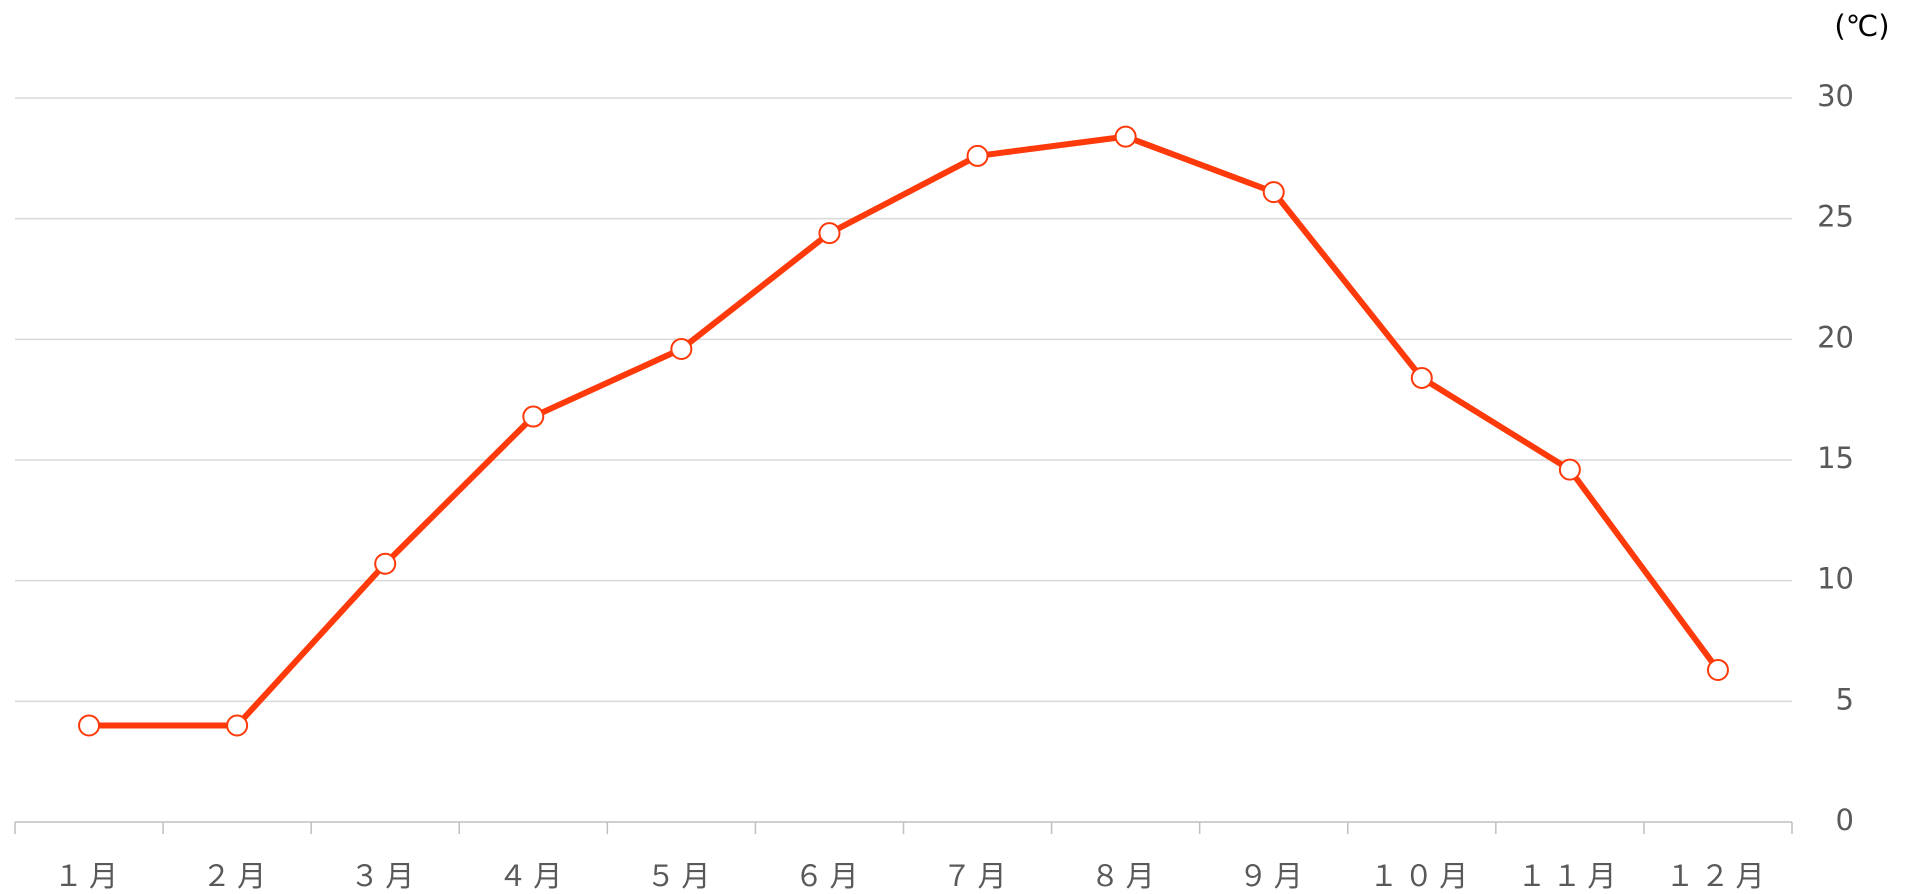 The height and width of the screenshot is (894, 1905). What do you see at coordinates (1835, 458) in the screenshot?
I see `y-tick-label: 15` at bounding box center [1835, 458].